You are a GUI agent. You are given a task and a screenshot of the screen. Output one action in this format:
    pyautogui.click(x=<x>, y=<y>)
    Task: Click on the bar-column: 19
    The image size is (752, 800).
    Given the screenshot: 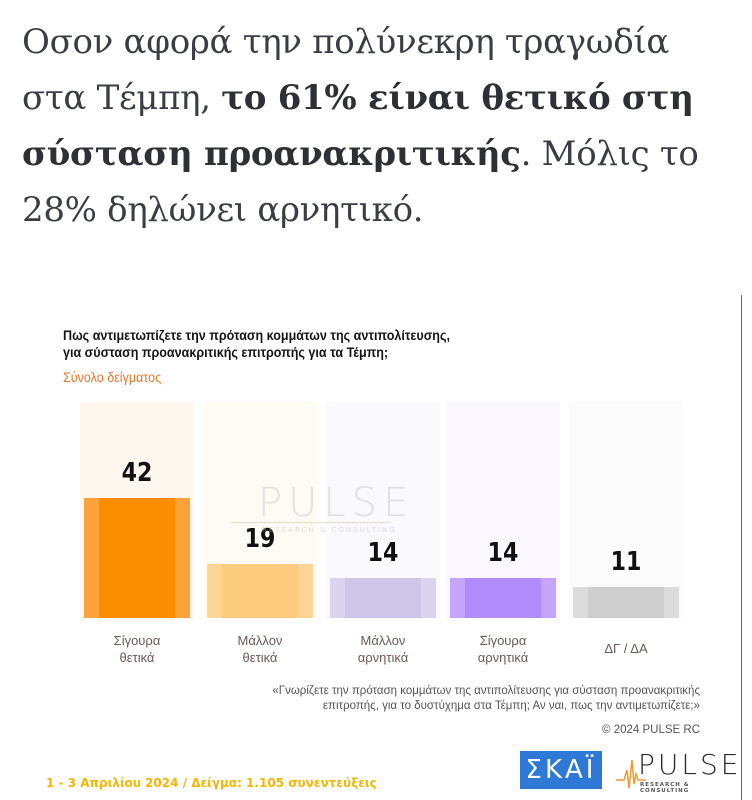 What is the action you would take?
    pyautogui.click(x=260, y=510)
    